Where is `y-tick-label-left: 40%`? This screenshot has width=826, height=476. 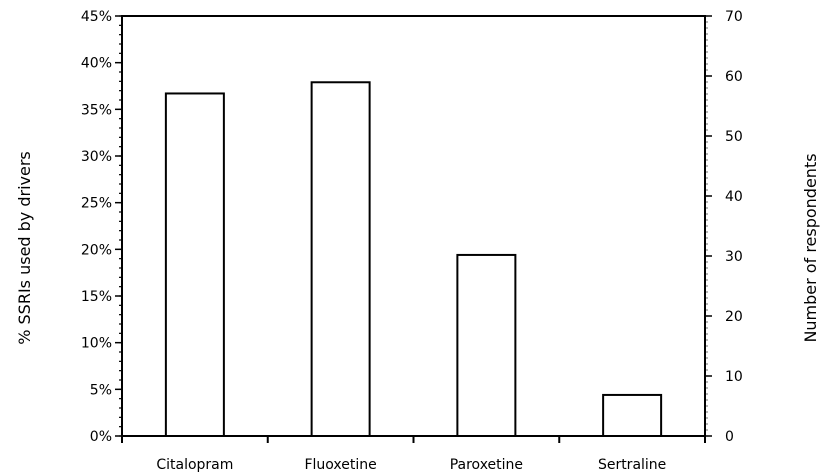 y-tick-label-left: 40% is located at coordinates (96, 64).